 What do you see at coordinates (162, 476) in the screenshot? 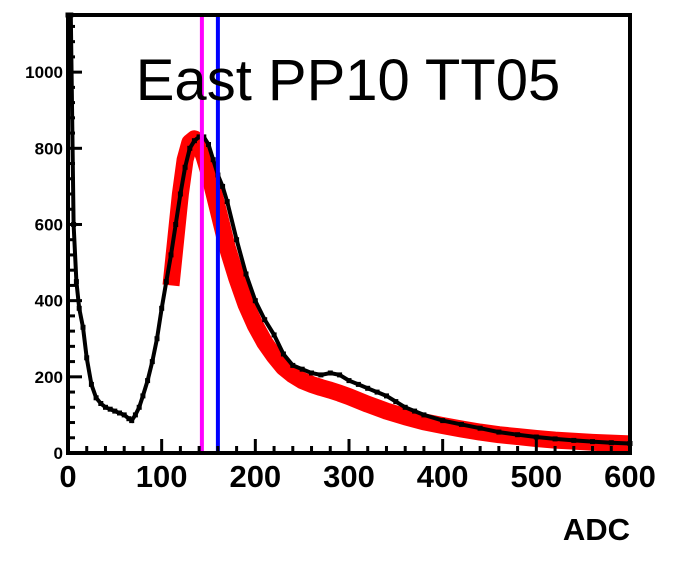
I see `x-tick-label: 100` at bounding box center [162, 476].